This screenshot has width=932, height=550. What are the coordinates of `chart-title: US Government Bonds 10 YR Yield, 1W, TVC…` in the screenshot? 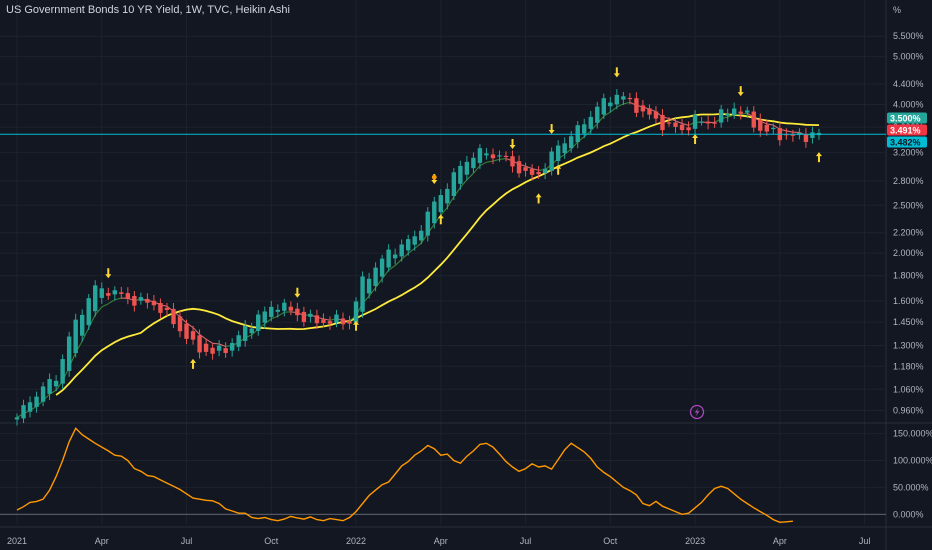 It's located at (148, 10).